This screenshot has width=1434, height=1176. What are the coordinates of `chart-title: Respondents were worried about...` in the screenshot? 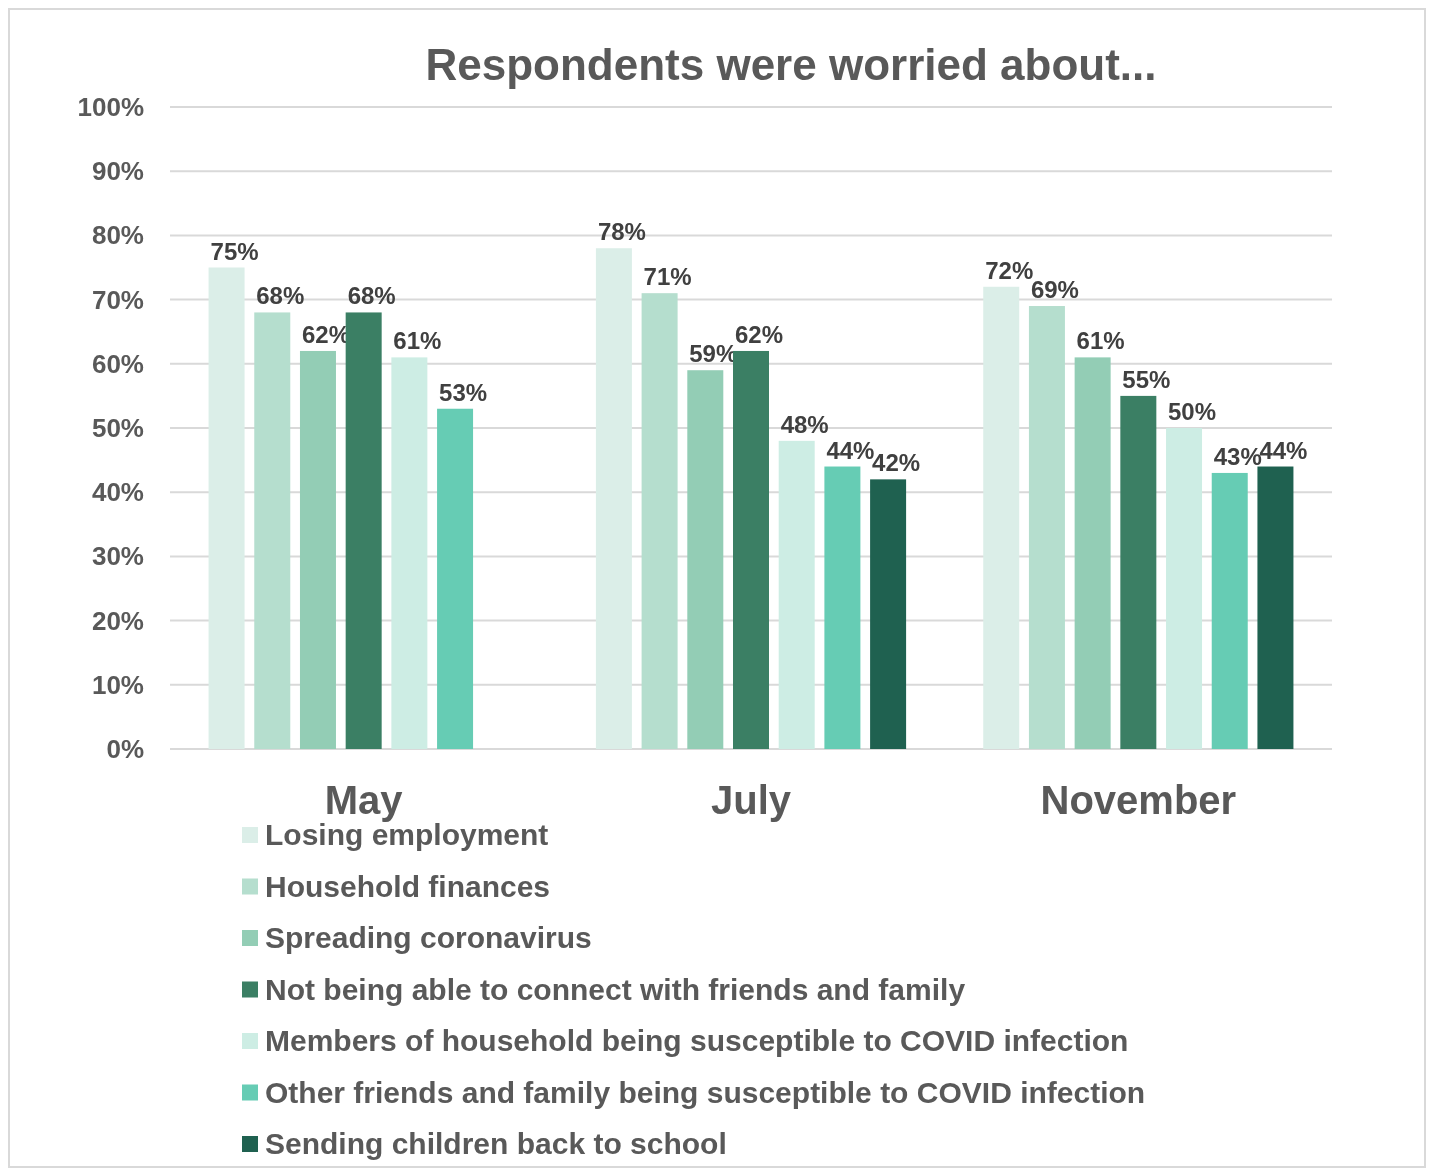 It's located at (791, 64).